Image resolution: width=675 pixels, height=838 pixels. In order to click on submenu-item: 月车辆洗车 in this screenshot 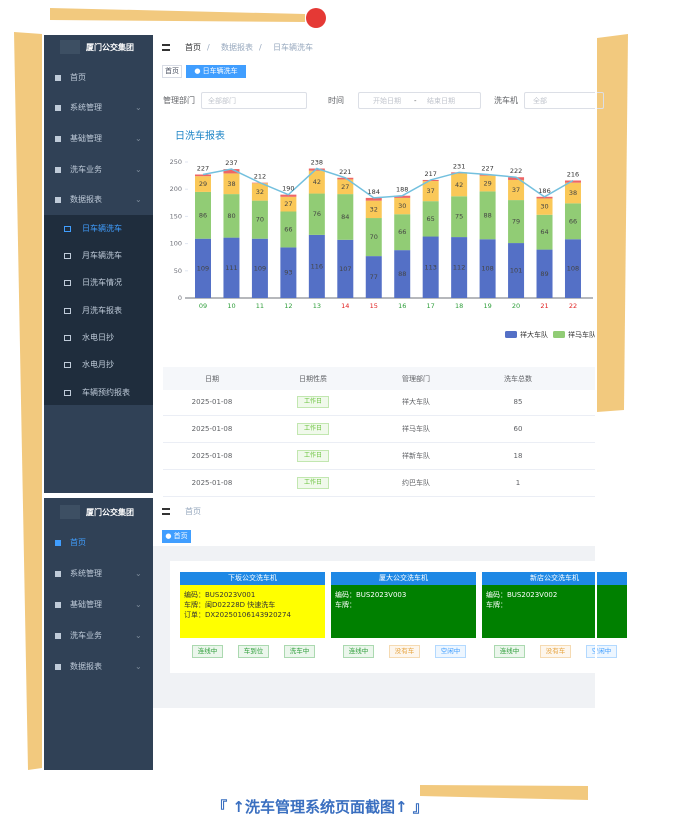, I will do `click(102, 255)`.